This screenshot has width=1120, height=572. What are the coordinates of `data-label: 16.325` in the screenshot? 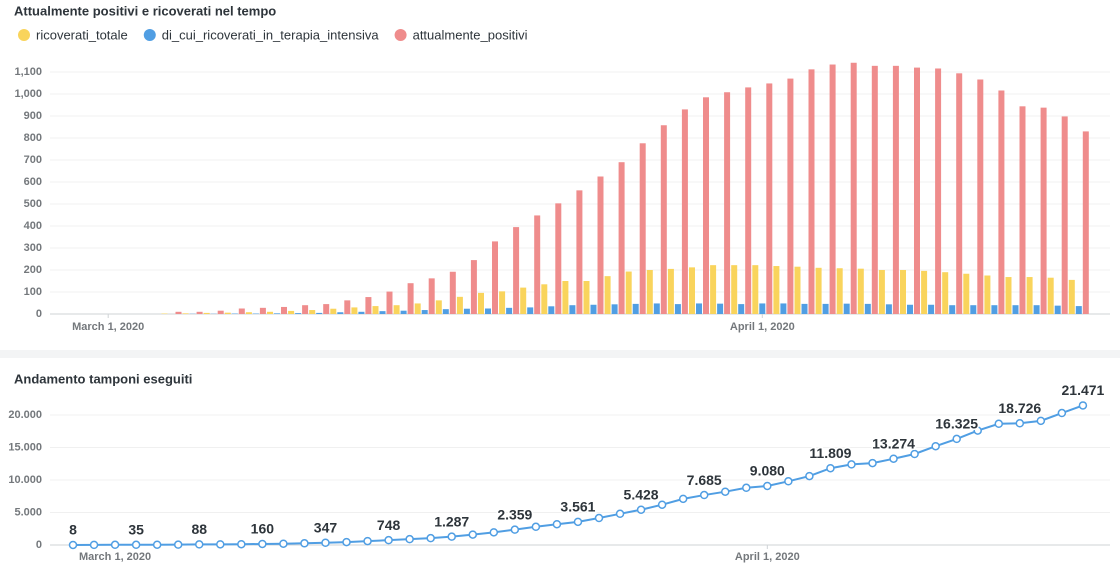 It's located at (956, 424).